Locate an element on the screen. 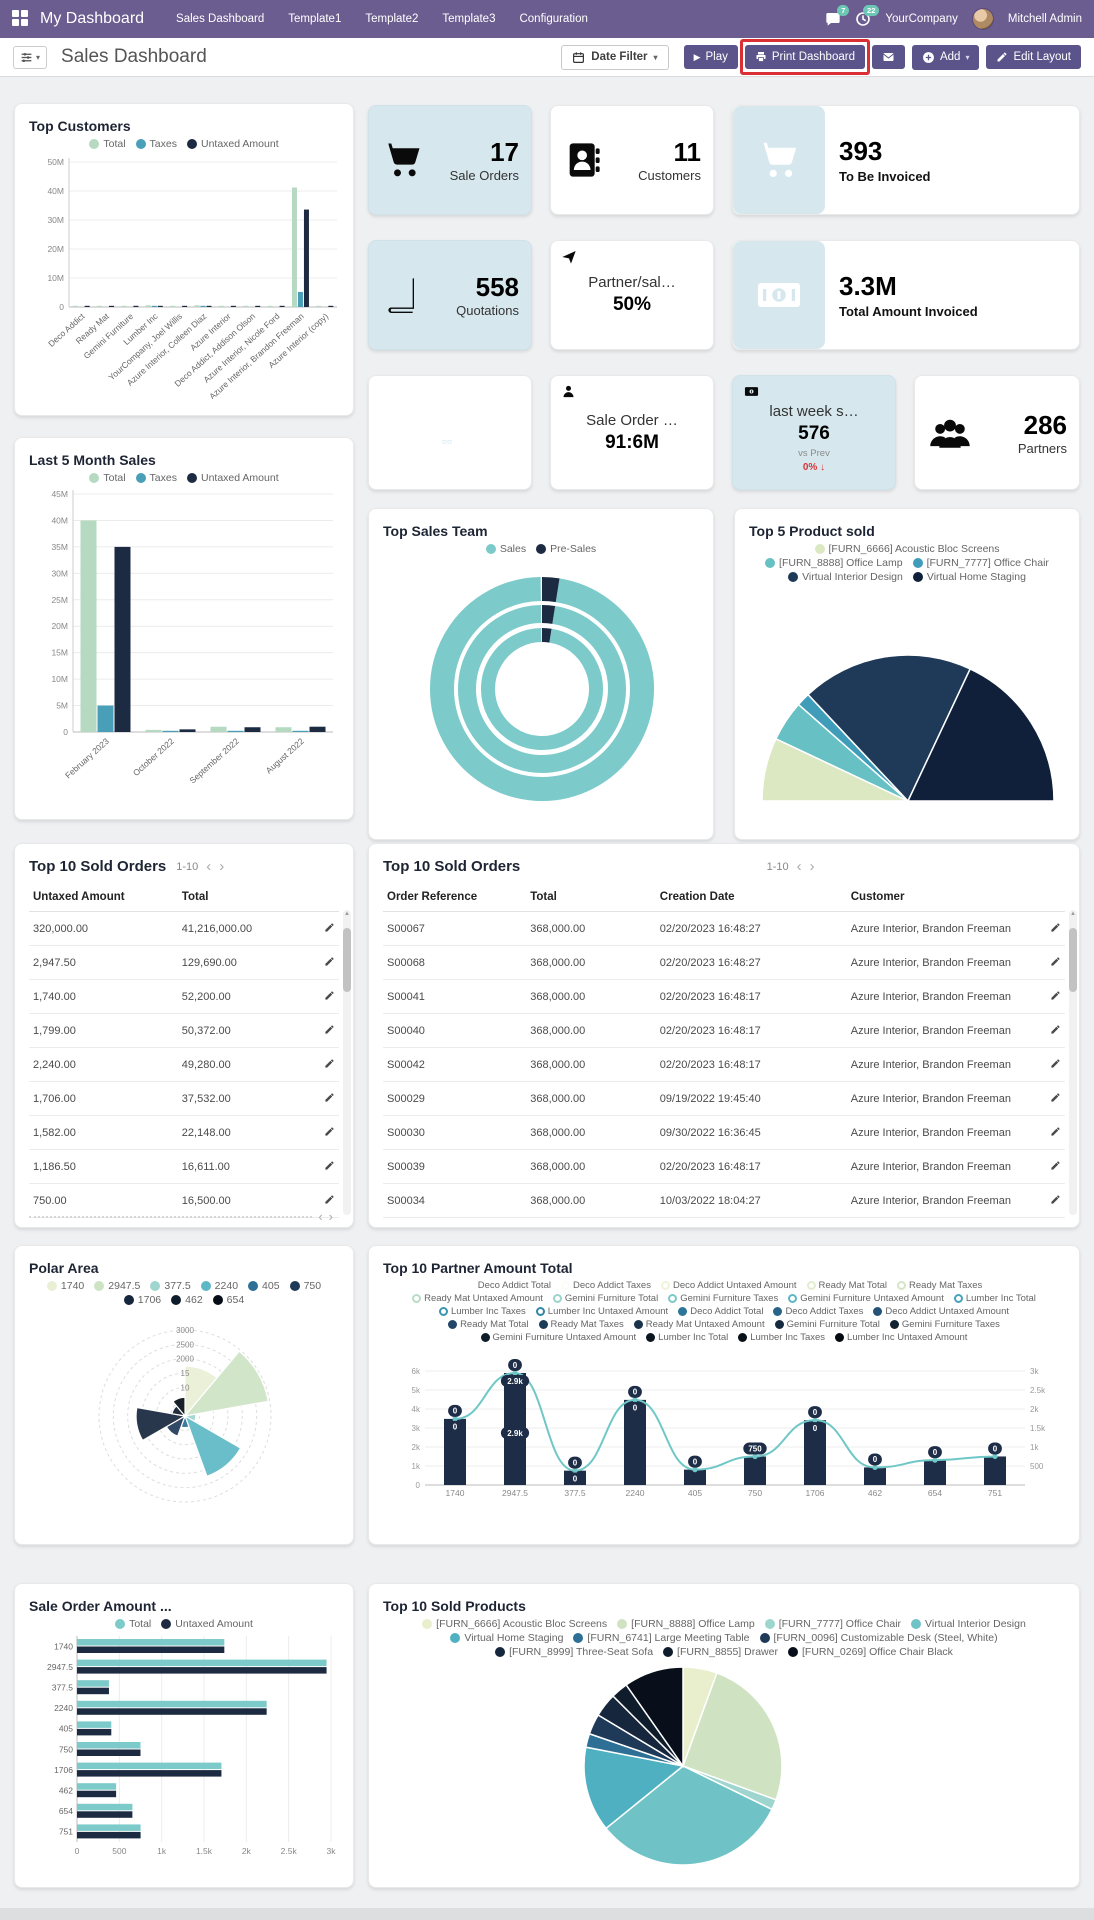  table-row: 2,947.50 129,690.00 is located at coordinates (184, 962).